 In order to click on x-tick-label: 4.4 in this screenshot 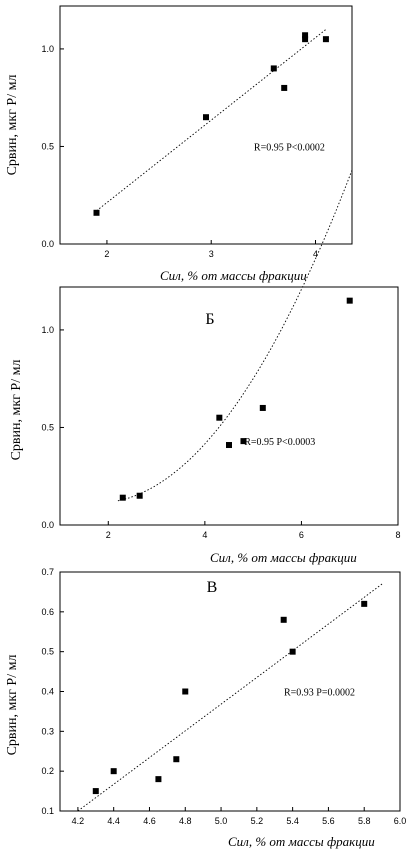, I will do `click(113, 821)`.